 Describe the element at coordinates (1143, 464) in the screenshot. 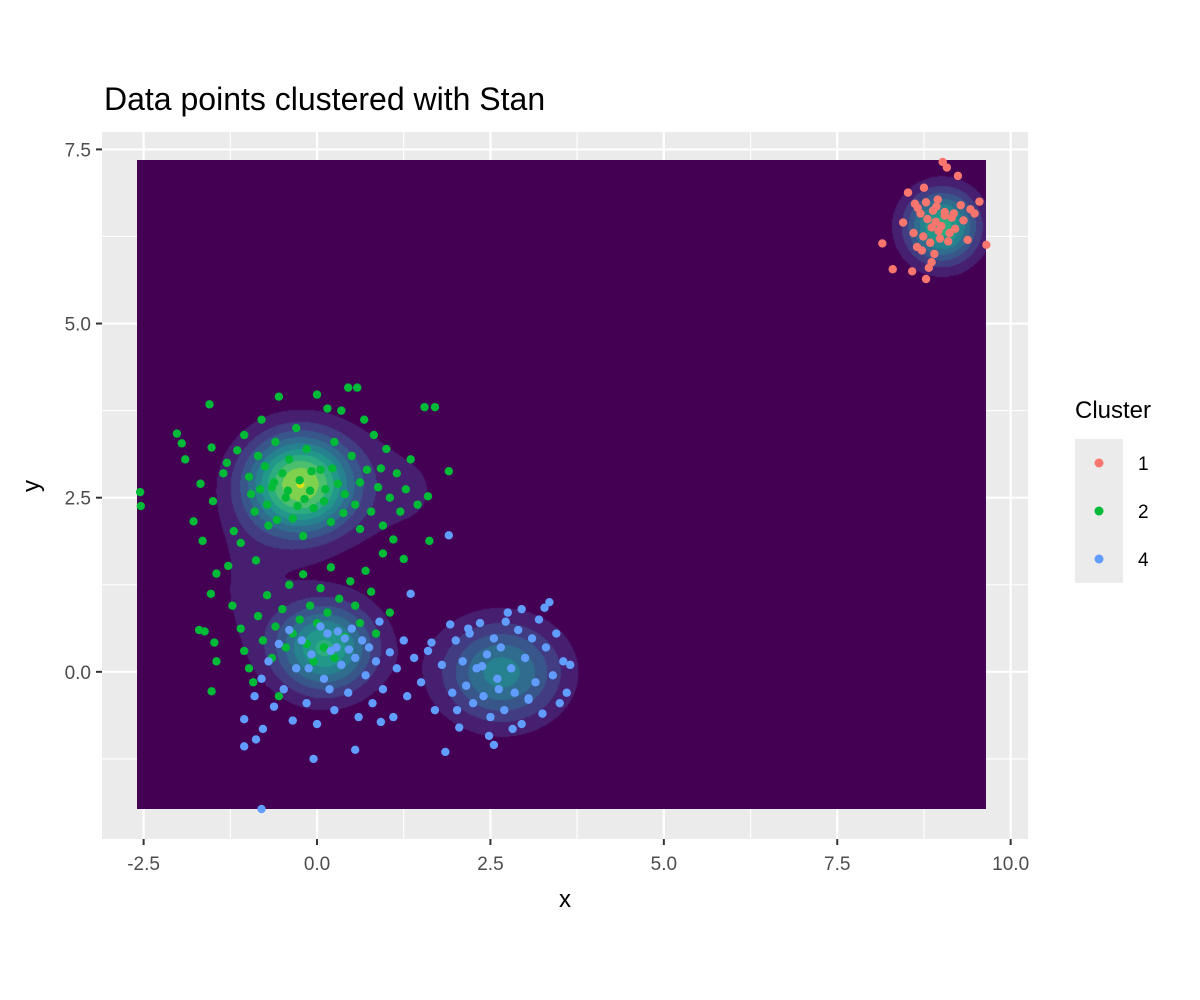

I see `legend-label-1: 1` at that location.